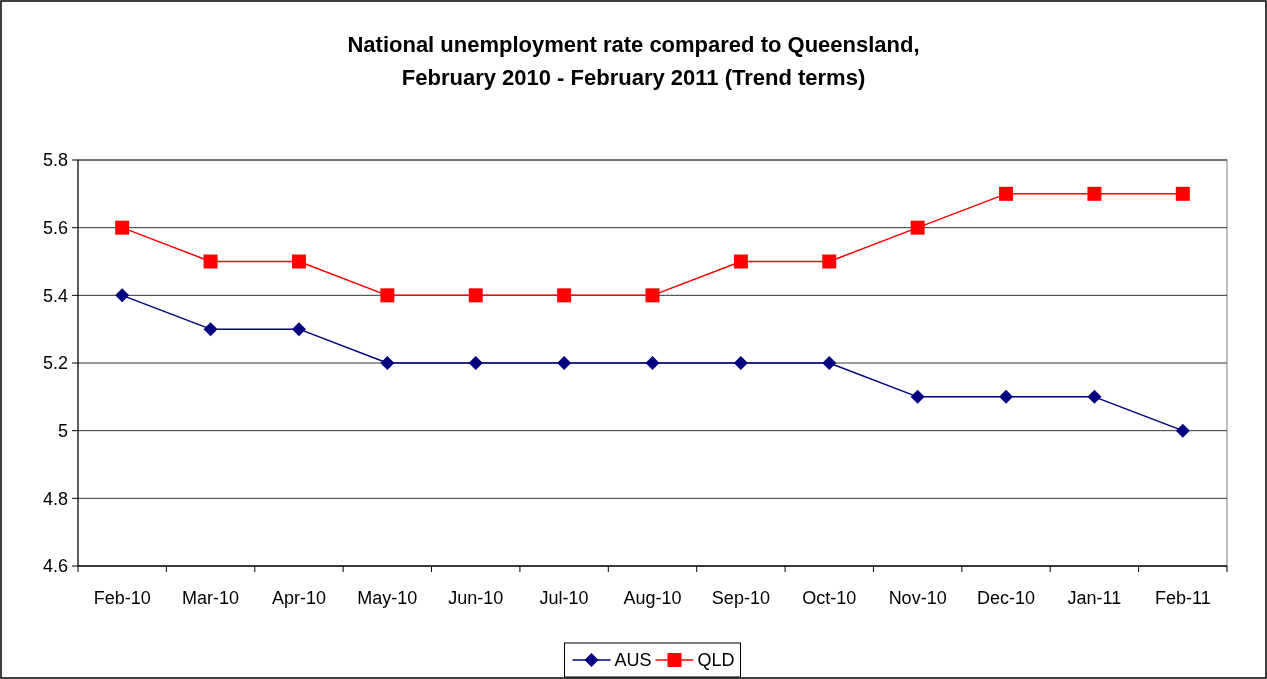 Image resolution: width=1267 pixels, height=679 pixels. Describe the element at coordinates (633, 660) in the screenshot. I see `legend-label: AUS` at that location.